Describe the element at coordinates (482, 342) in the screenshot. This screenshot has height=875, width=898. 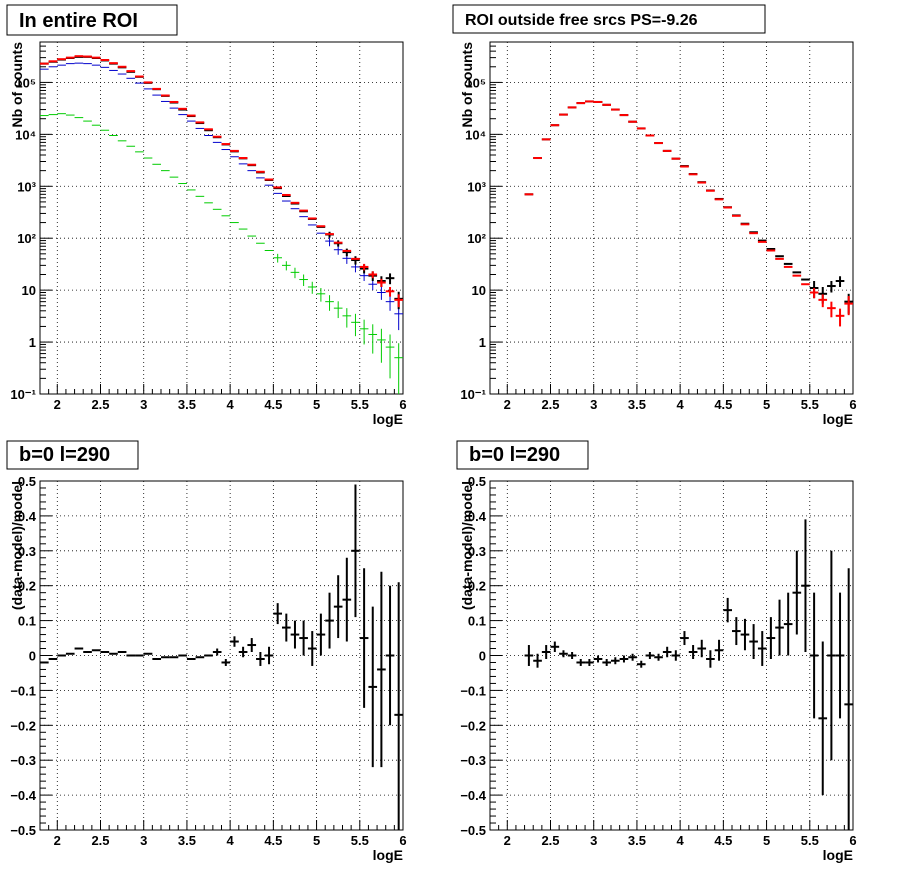
I see `y-tick-label: 1` at that location.